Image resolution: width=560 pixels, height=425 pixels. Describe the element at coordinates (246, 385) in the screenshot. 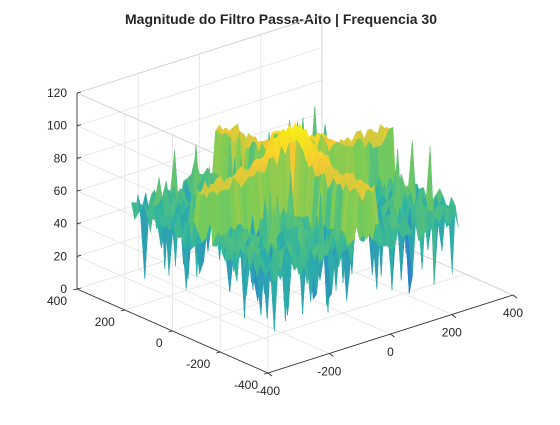

I see `y-tick-label: -400` at that location.